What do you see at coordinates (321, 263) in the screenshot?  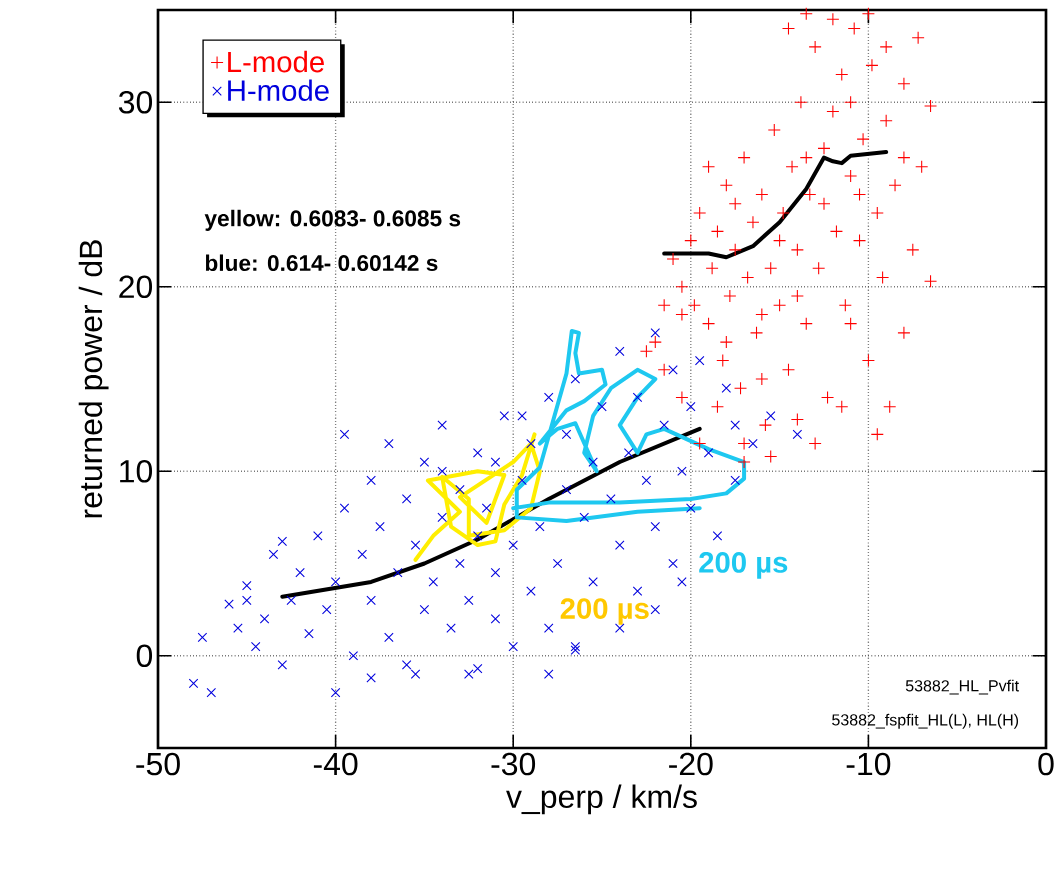 I see `annotation: blue: 0.614- 0.60142 s` at bounding box center [321, 263].